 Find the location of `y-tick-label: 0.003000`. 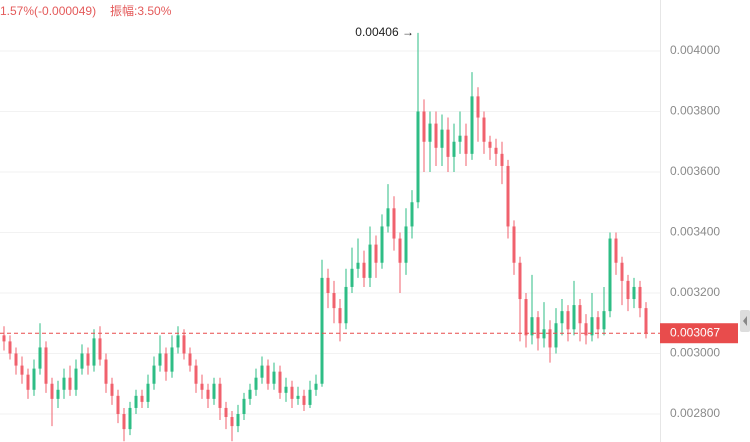

y-tick-label: 0.003000 is located at coordinates (695, 353).